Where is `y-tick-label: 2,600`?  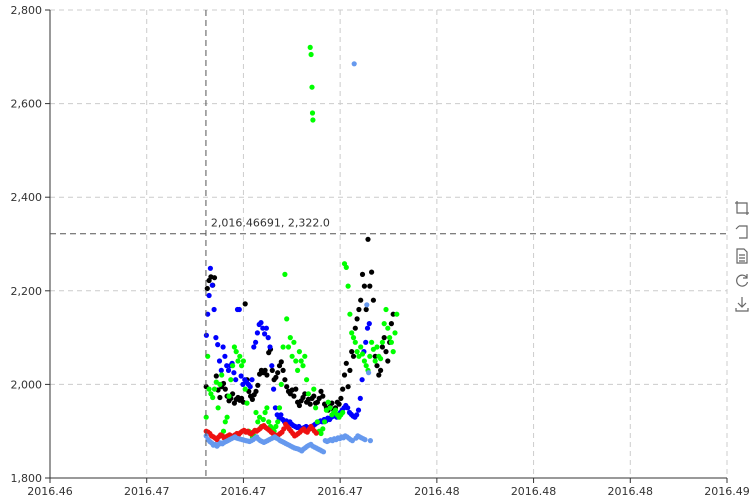
y-tick-label: 2,600 is located at coordinates (27, 104).